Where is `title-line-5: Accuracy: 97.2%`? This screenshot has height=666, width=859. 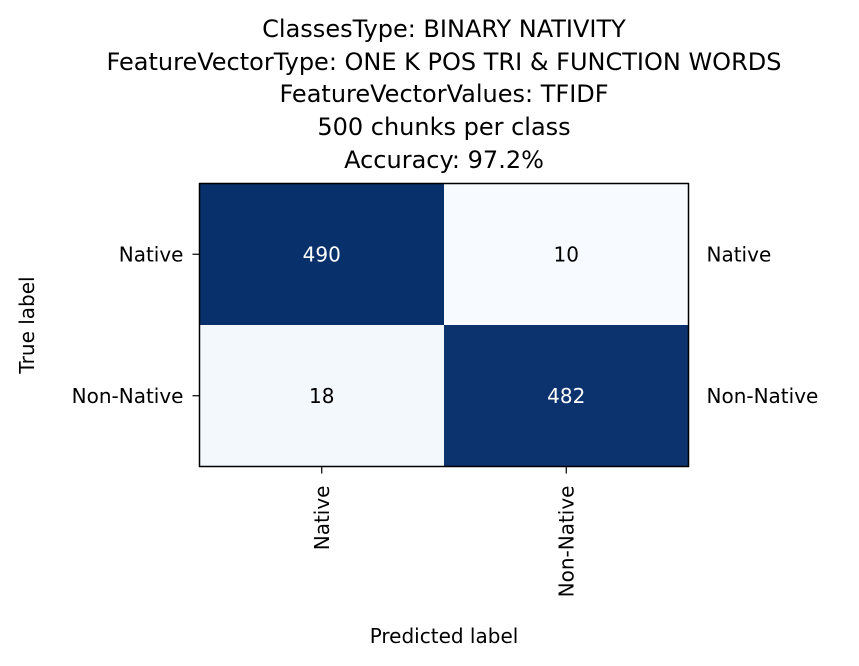
title-line-5: Accuracy: 97.2% is located at coordinates (444, 160).